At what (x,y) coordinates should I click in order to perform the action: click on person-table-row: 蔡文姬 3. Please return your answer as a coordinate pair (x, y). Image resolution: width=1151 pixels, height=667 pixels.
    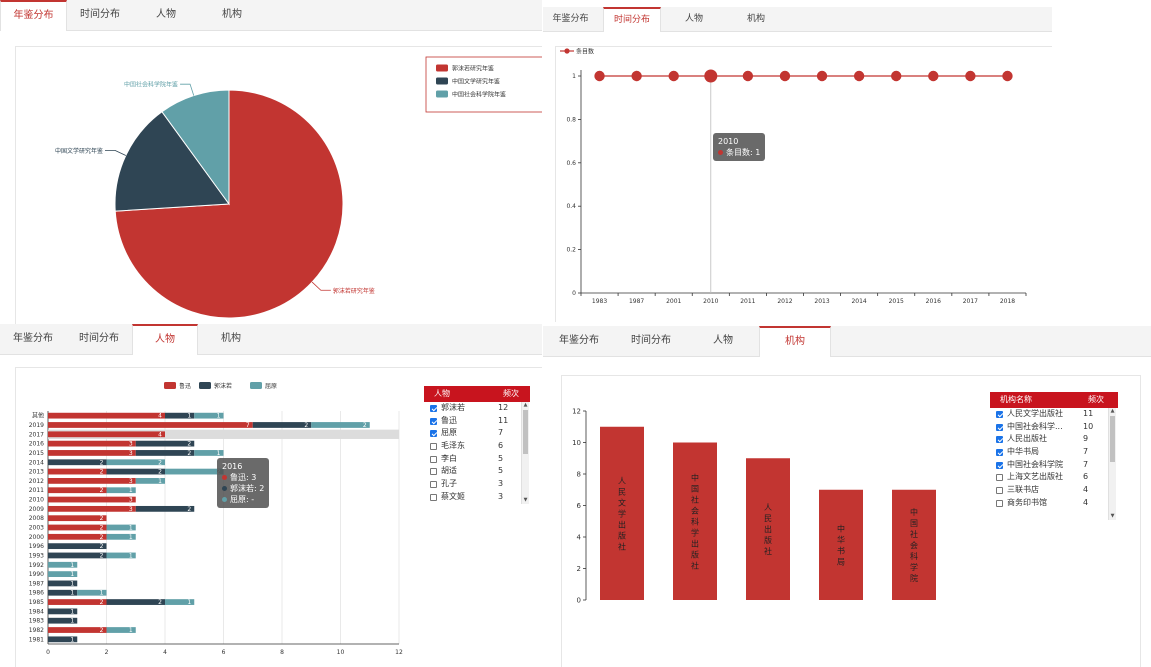
    Looking at the image, I should click on (477, 497).